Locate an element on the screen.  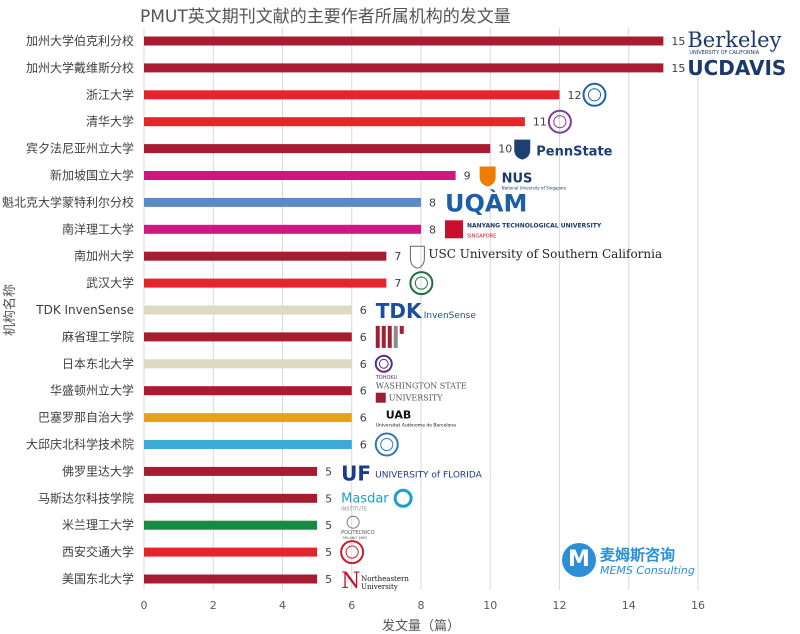
ntu-crest-icon is located at coordinates (454, 229).